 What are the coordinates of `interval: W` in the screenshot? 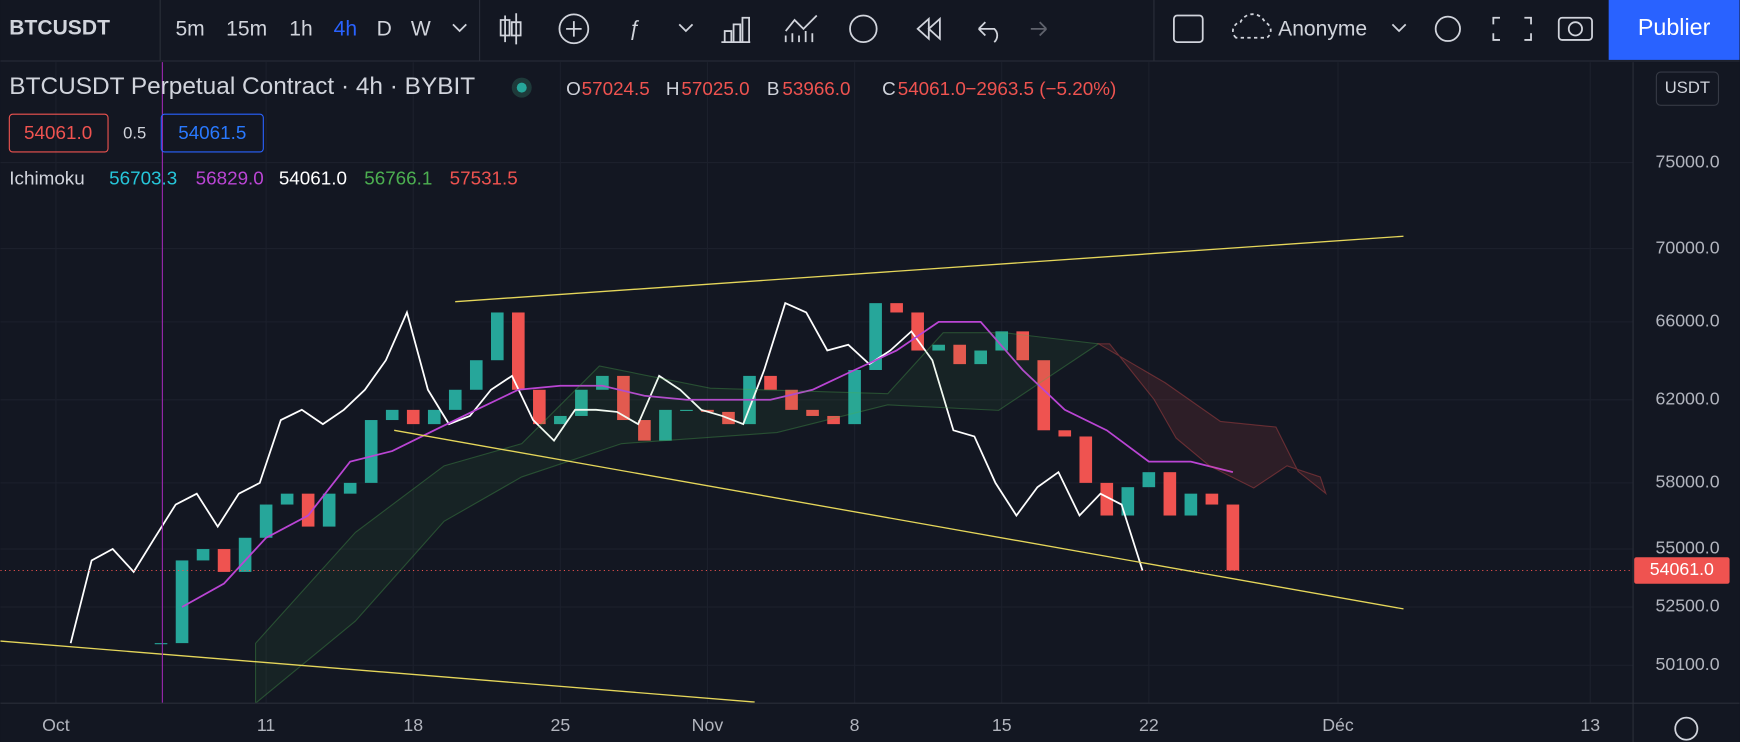 It's located at (421, 29).